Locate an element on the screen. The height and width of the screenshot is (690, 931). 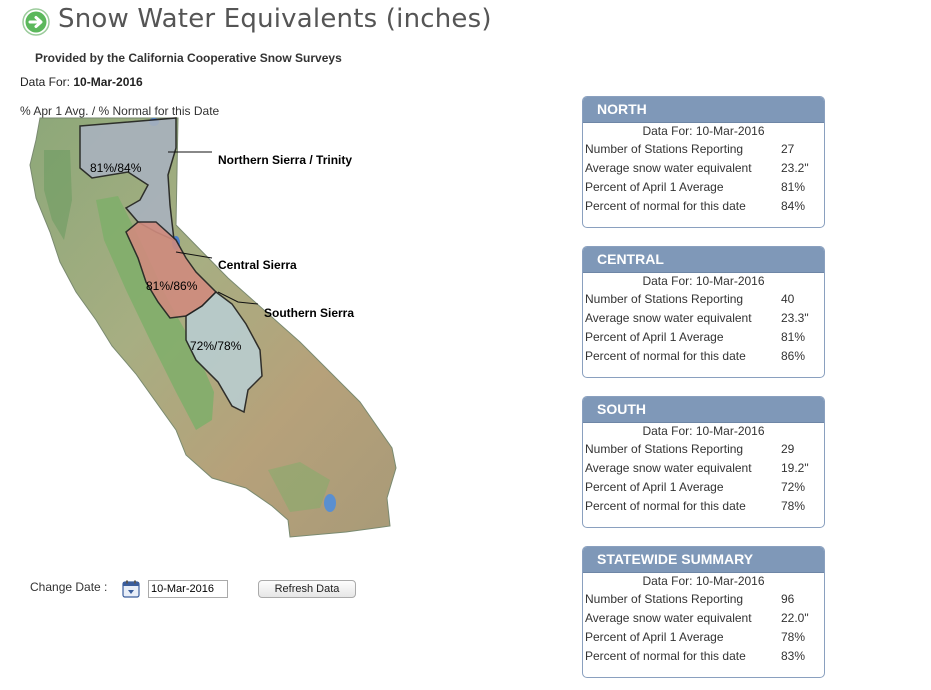
table-row: Number of Stations Reporting 96 is located at coordinates (703, 598).